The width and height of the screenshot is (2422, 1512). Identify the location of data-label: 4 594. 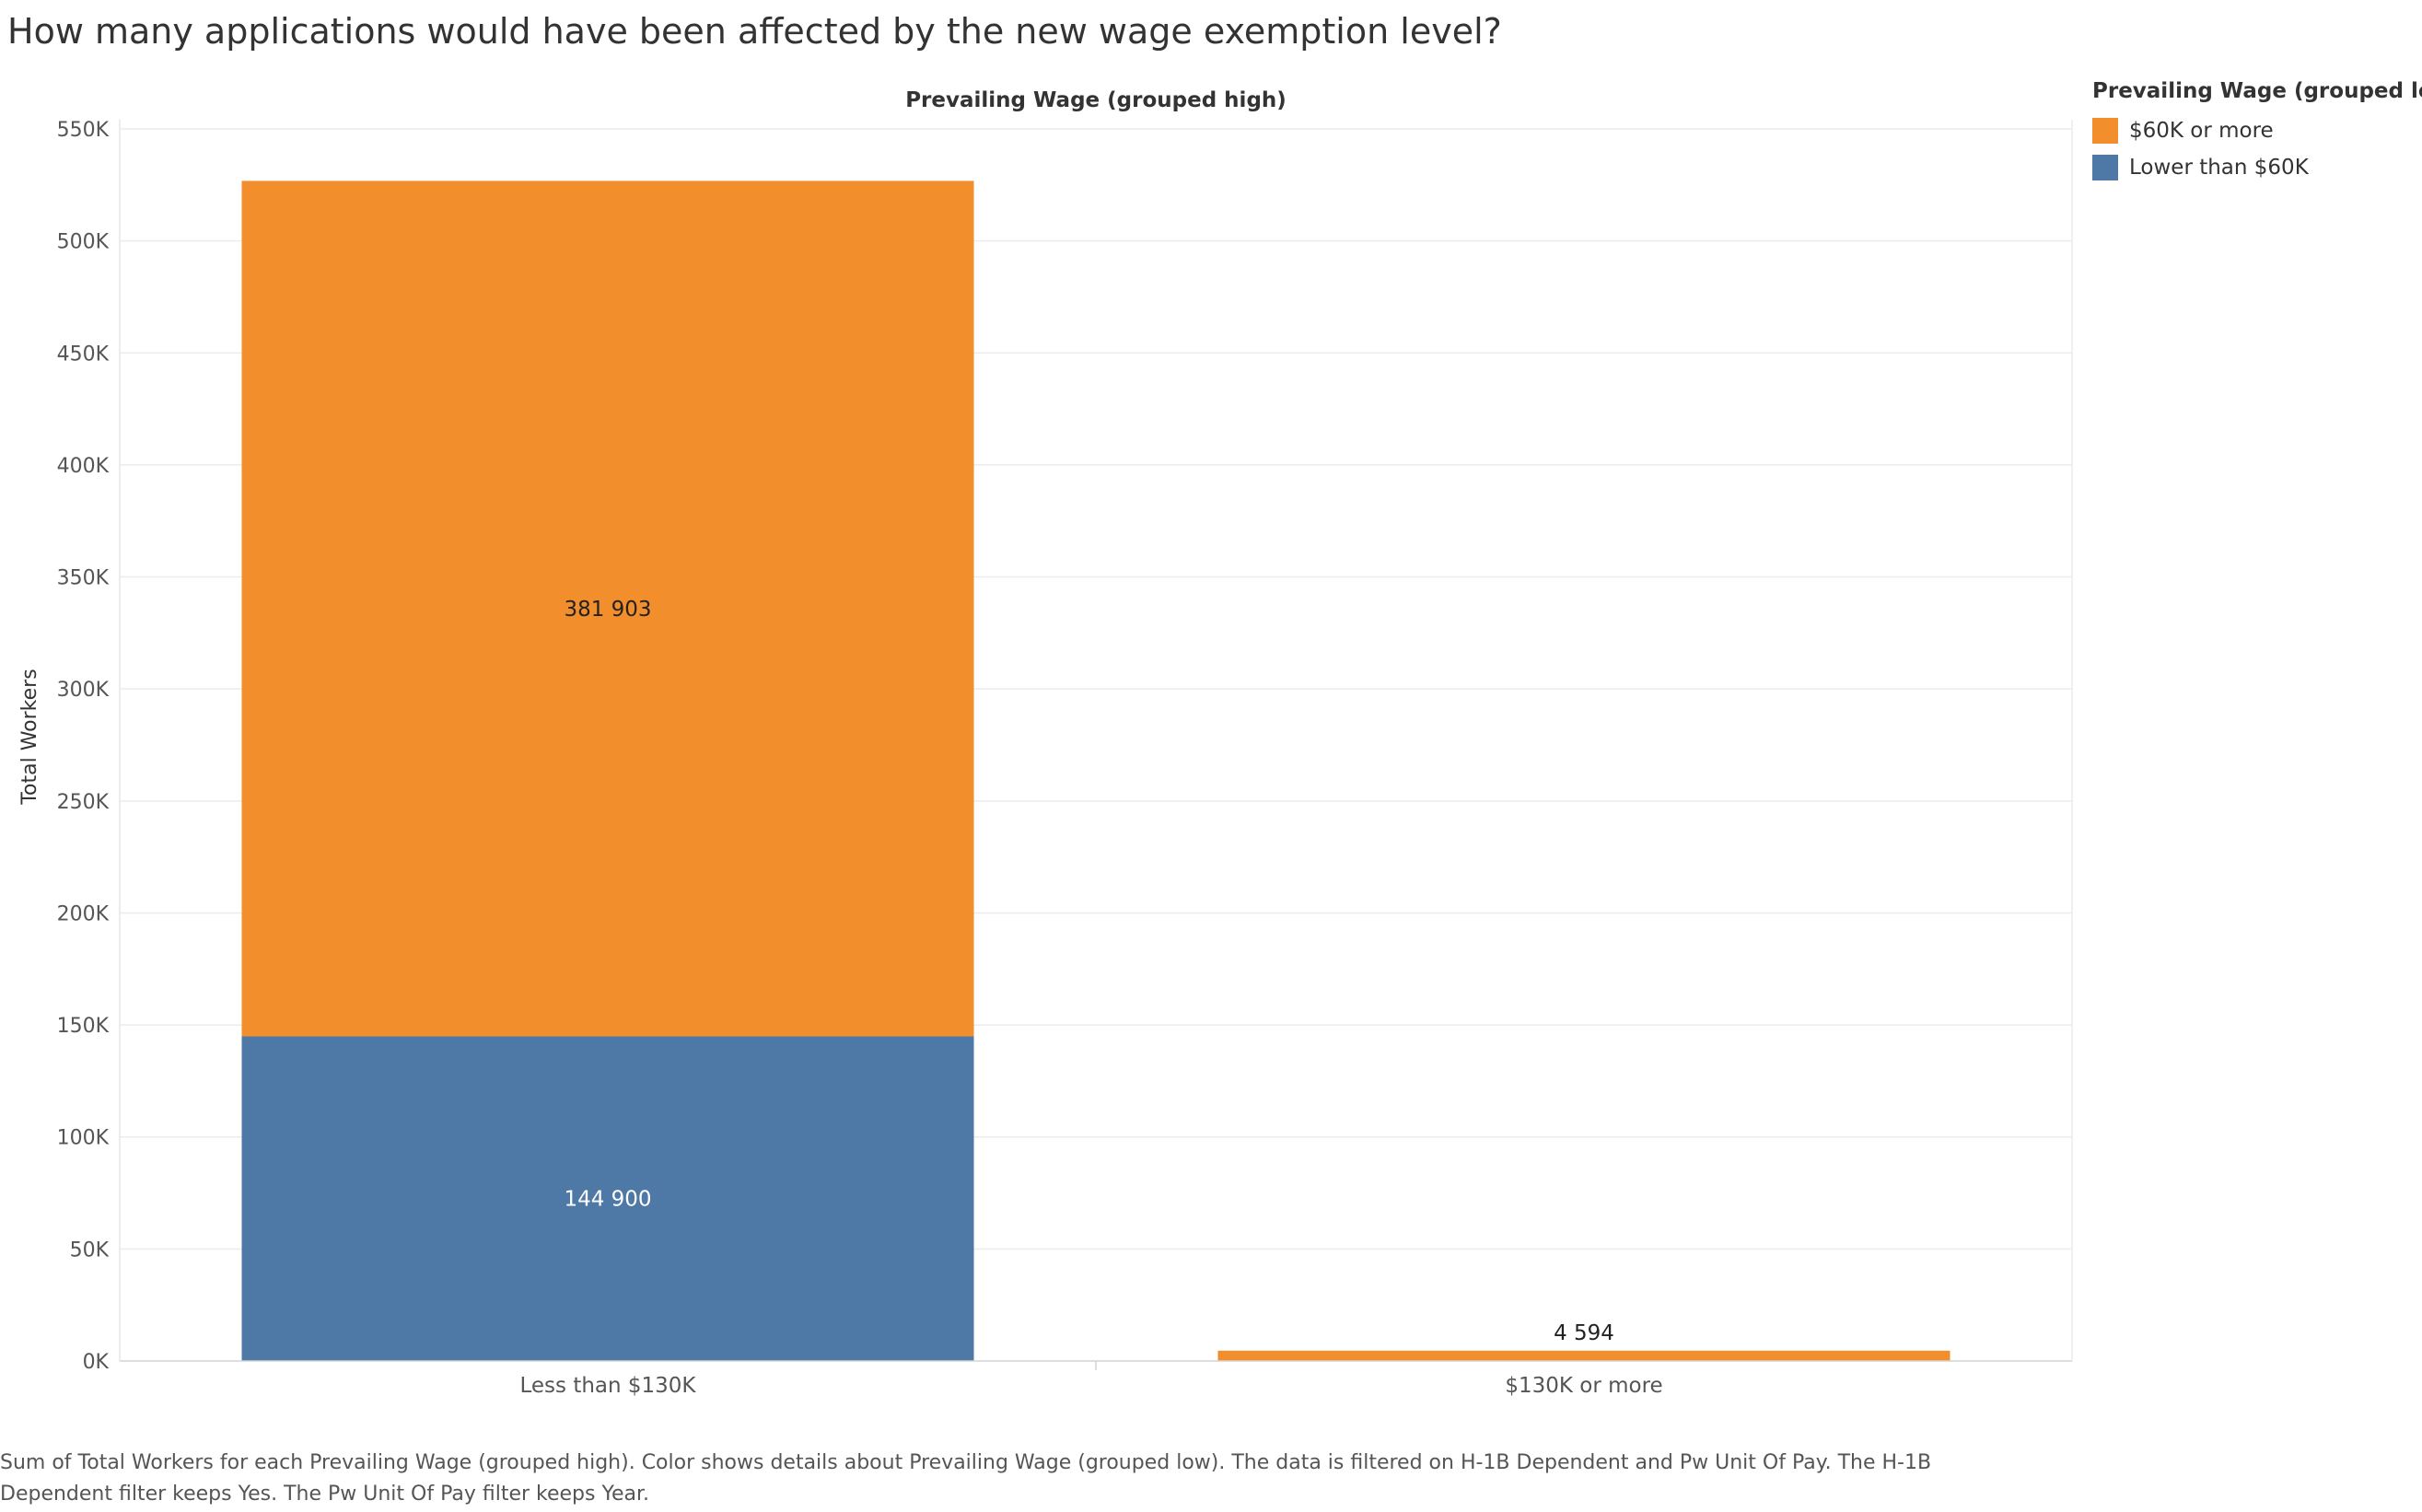
(1584, 1333).